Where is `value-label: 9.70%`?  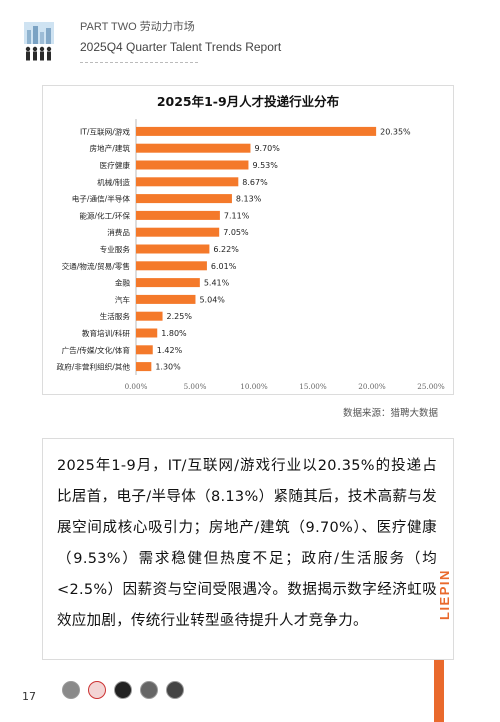
value-label: 9.70% is located at coordinates (267, 148).